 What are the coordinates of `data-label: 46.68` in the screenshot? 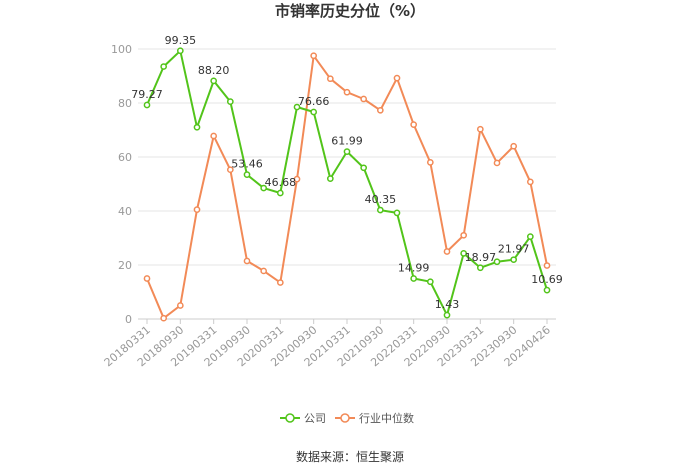 It's located at (281, 182).